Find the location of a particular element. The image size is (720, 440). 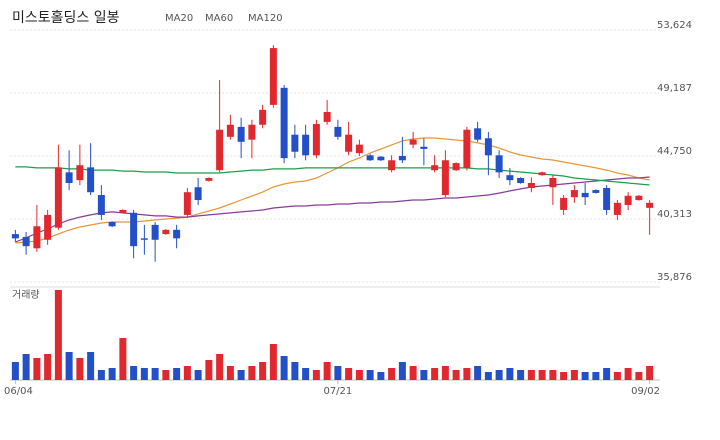

volume-label: 거래량 is located at coordinates (26, 295).